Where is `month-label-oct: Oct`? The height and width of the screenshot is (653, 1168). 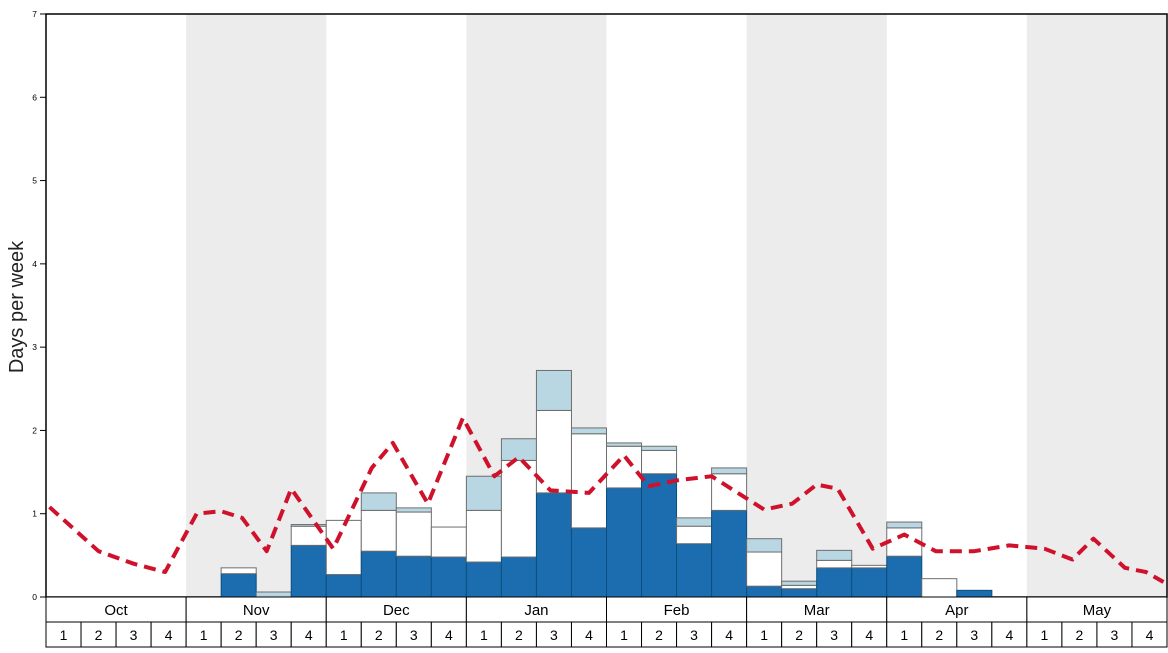
month-label-oct: Oct is located at coordinates (116, 610).